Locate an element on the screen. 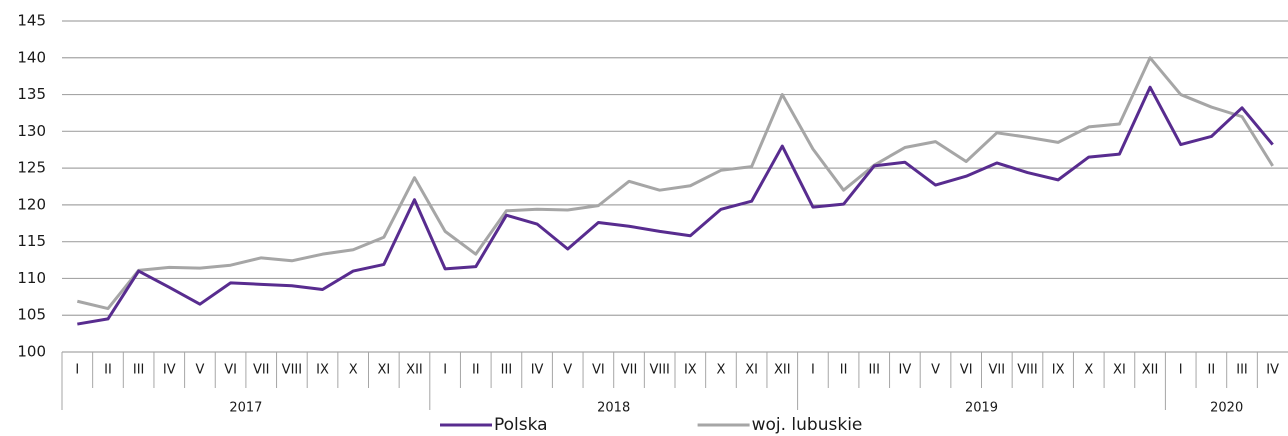  y-tick-label: 140 is located at coordinates (31, 57).